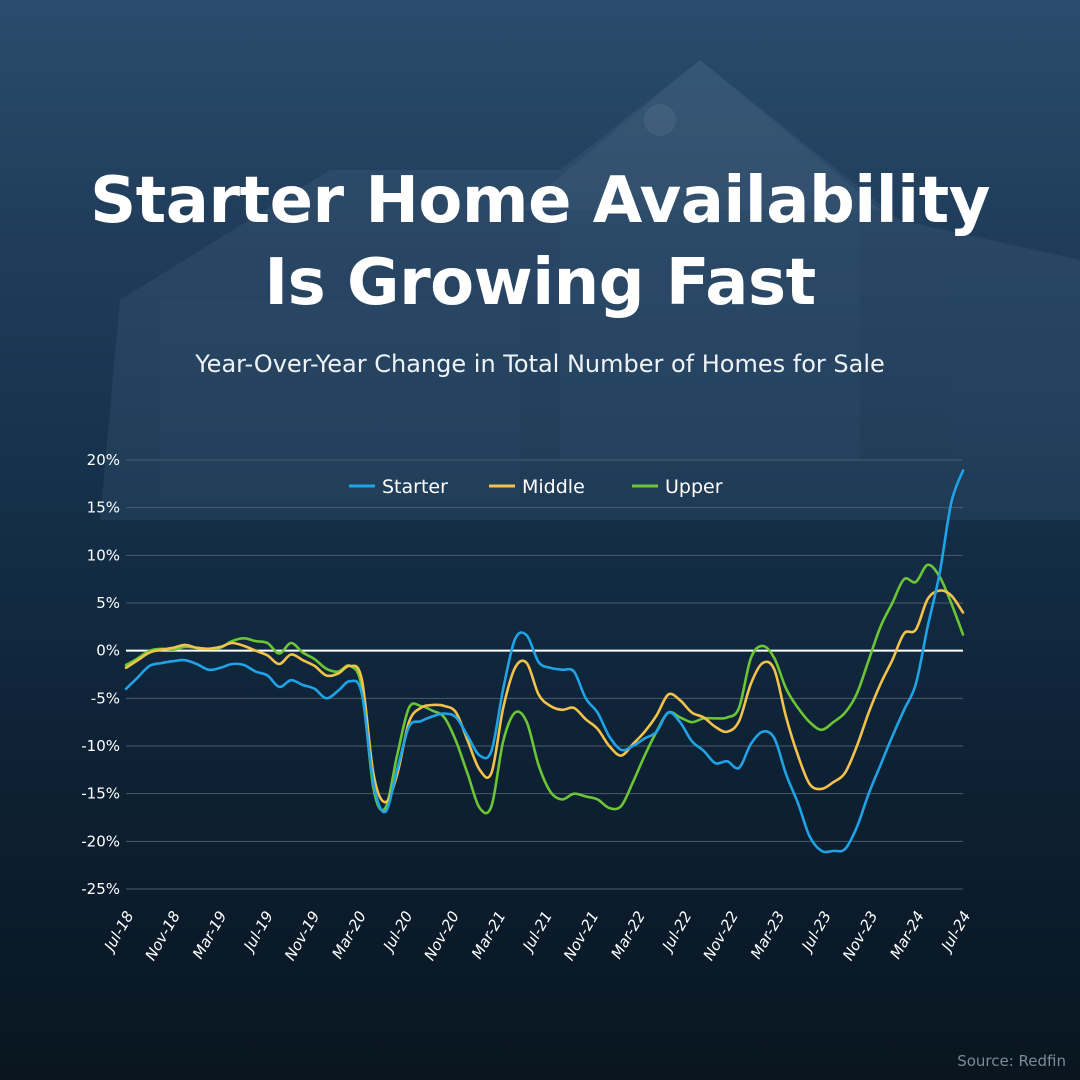  I want to click on legend-label-upper: Upper, so click(694, 487).